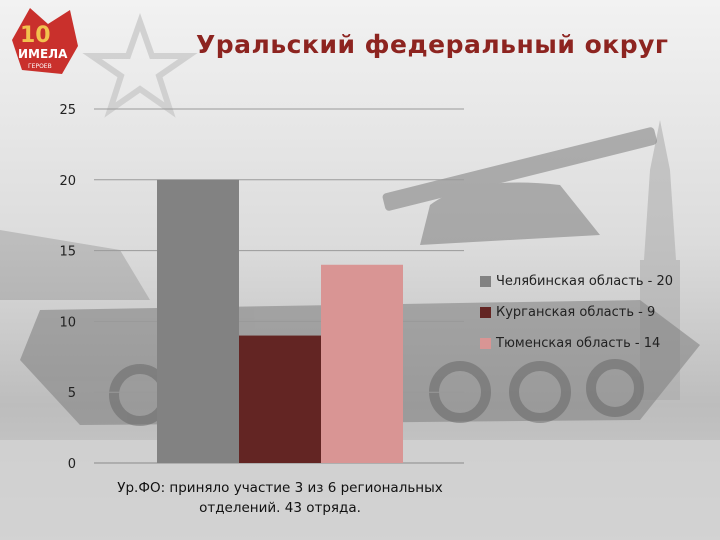 This screenshot has height=540, width=720. I want to click on legend-label: Курганская область - 9, so click(576, 312).